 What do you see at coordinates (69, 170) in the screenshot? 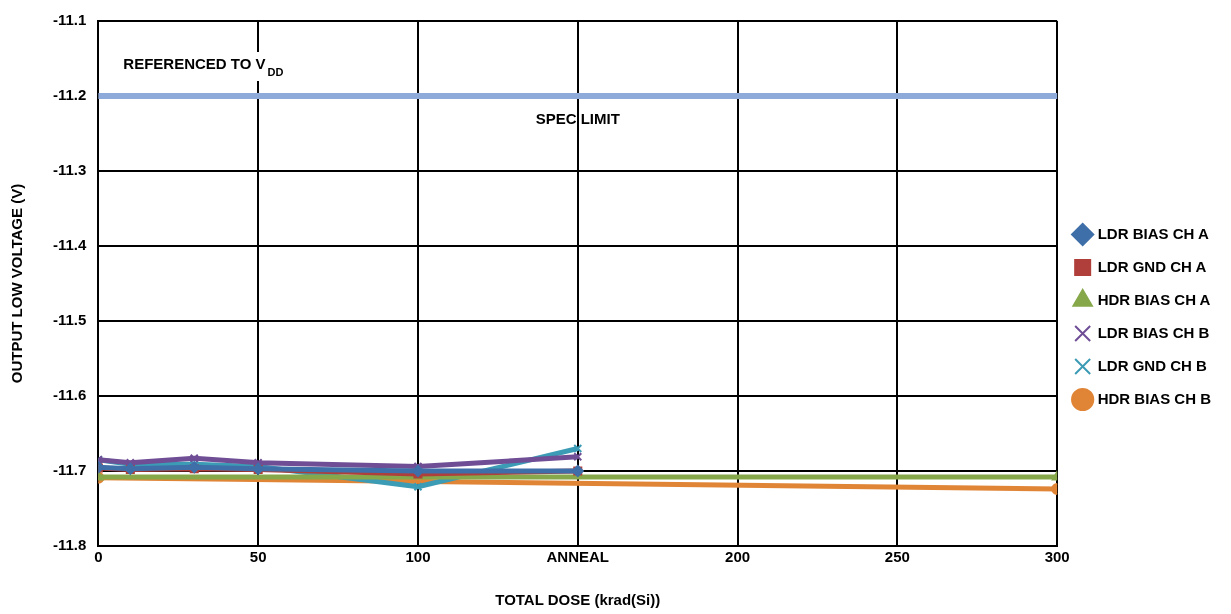
I see `y-tick-label: -11.3` at bounding box center [69, 170].